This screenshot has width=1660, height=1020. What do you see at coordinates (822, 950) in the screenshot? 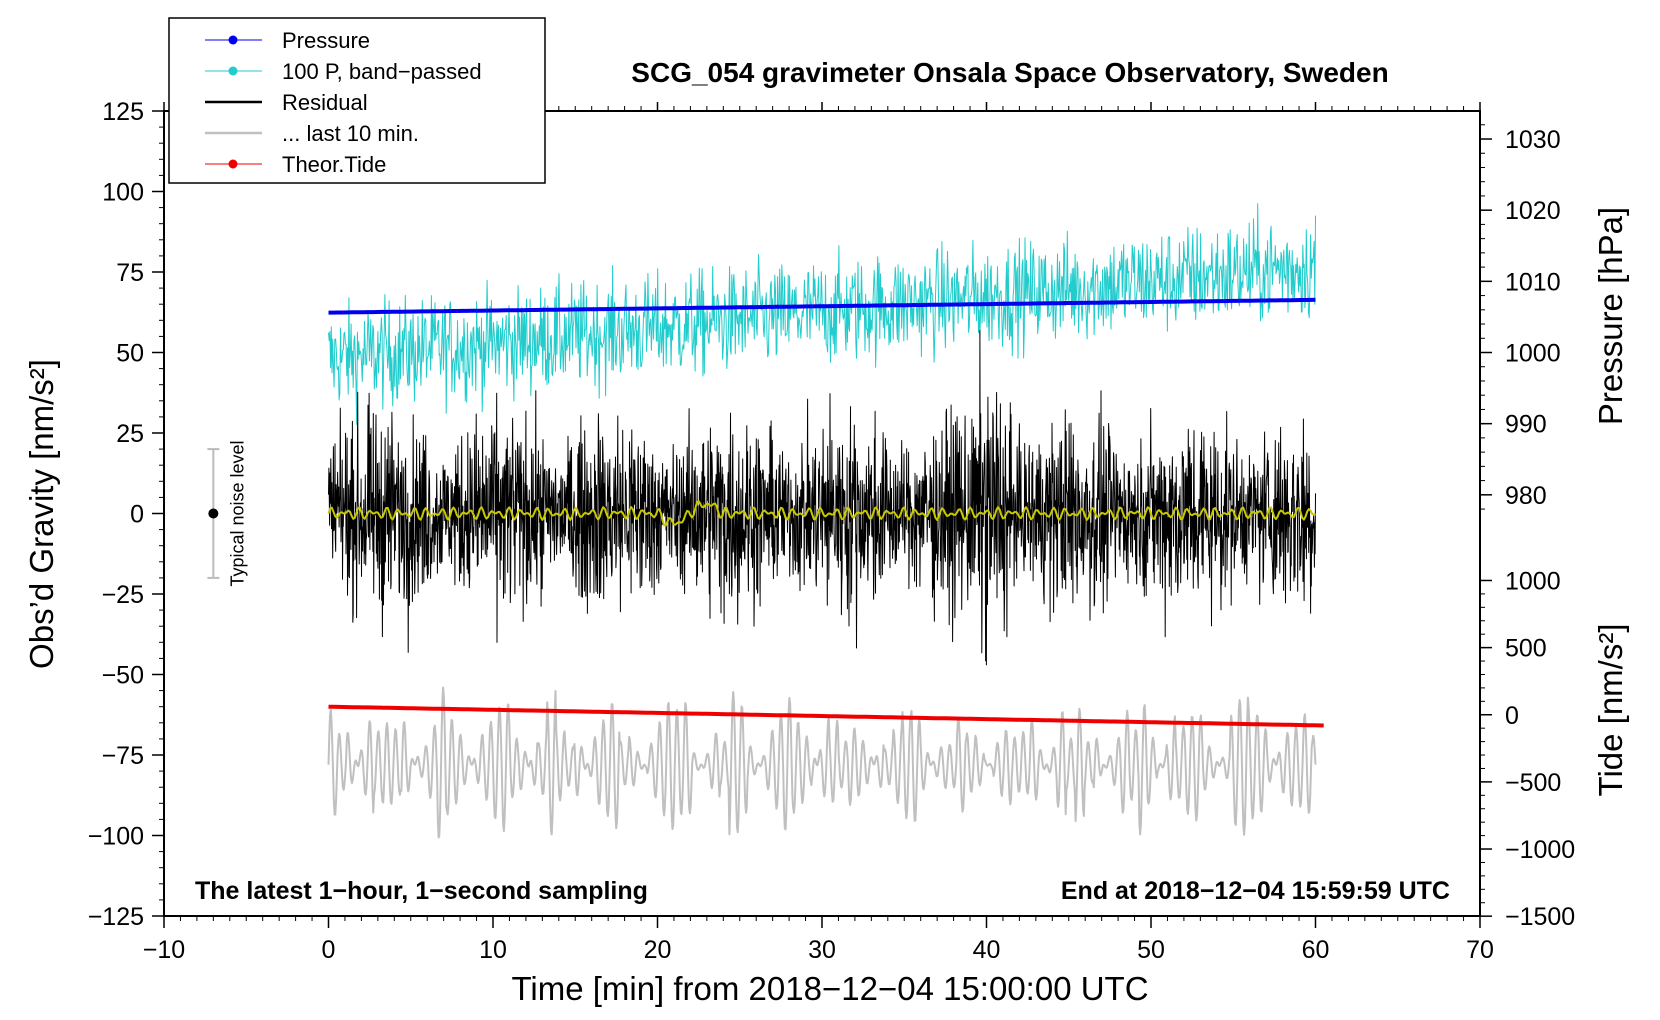
I see `x-tick-label: 30` at bounding box center [822, 950].